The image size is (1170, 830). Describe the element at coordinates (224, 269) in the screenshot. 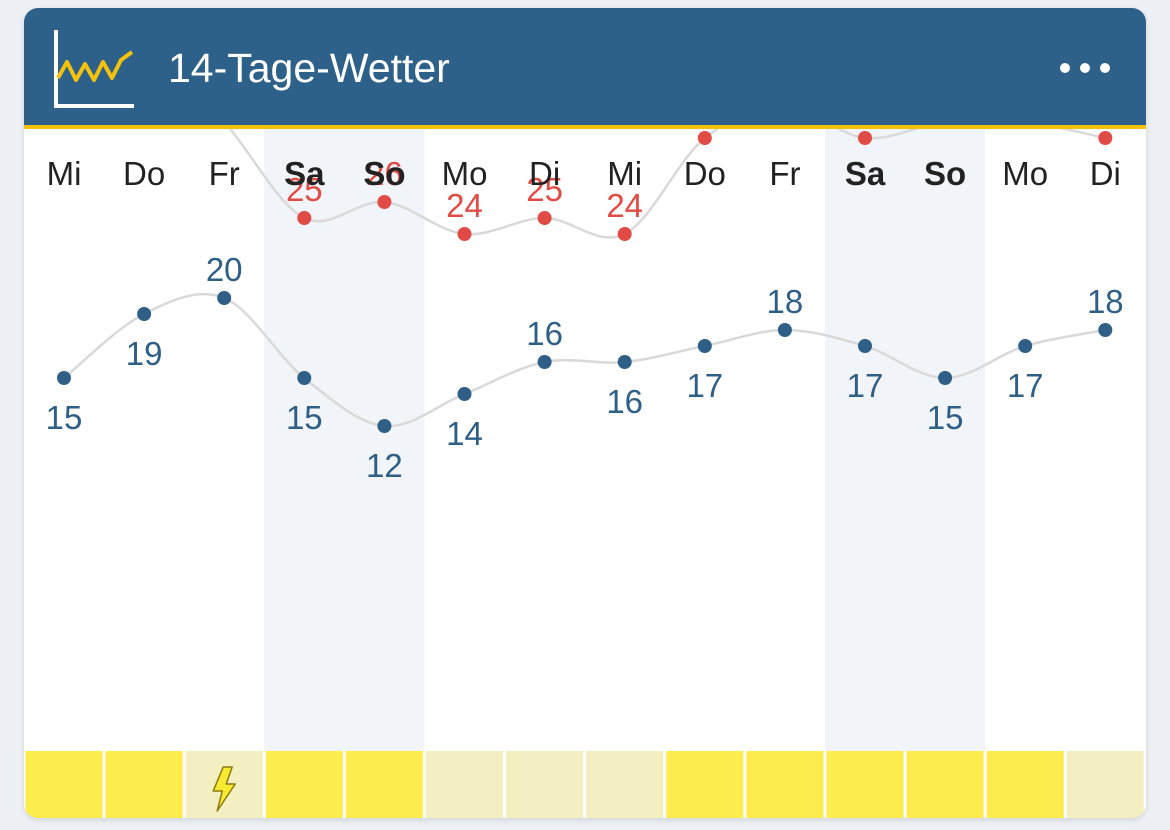

I see `low-temp-label: 20` at that location.